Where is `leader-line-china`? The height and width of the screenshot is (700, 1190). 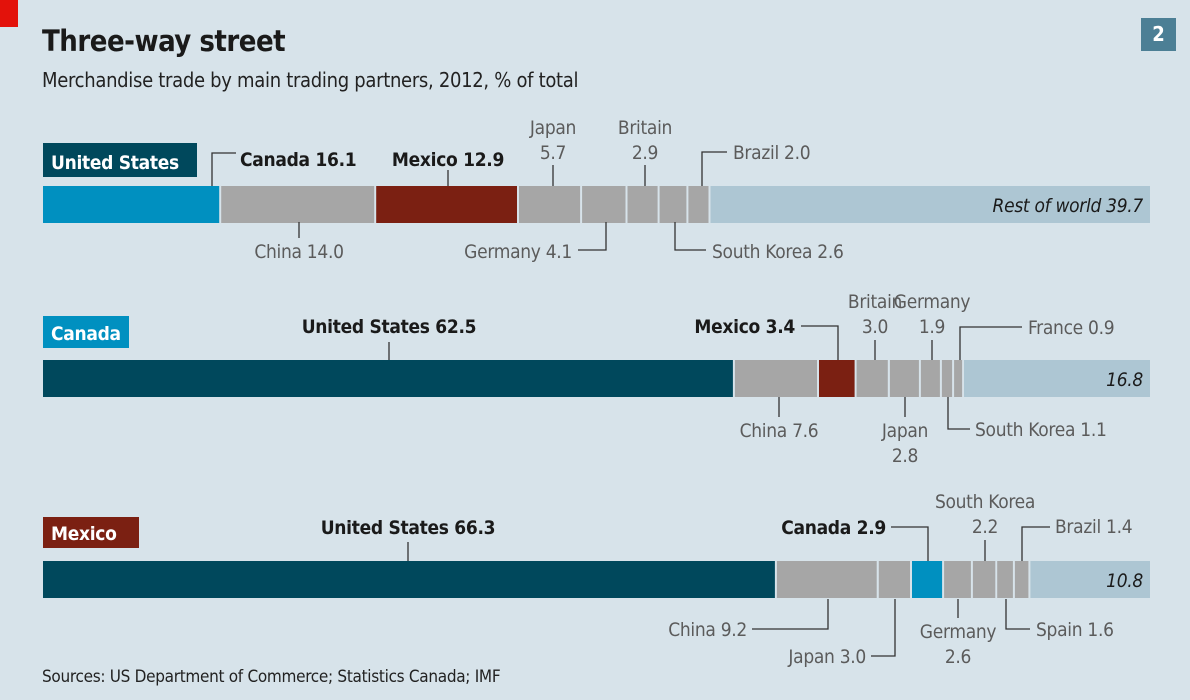
leader-line-china is located at coordinates (790, 614).